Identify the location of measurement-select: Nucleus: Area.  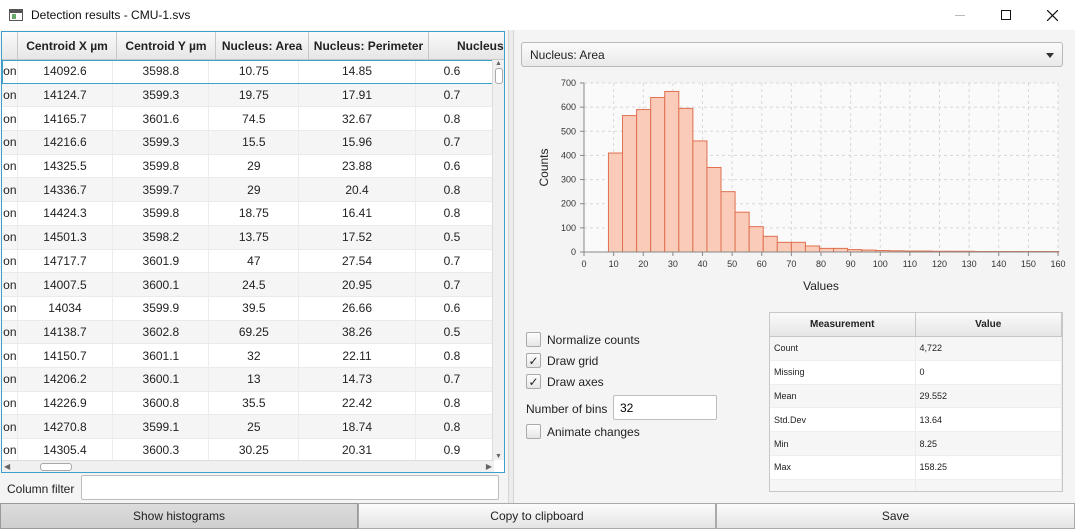
(792, 54).